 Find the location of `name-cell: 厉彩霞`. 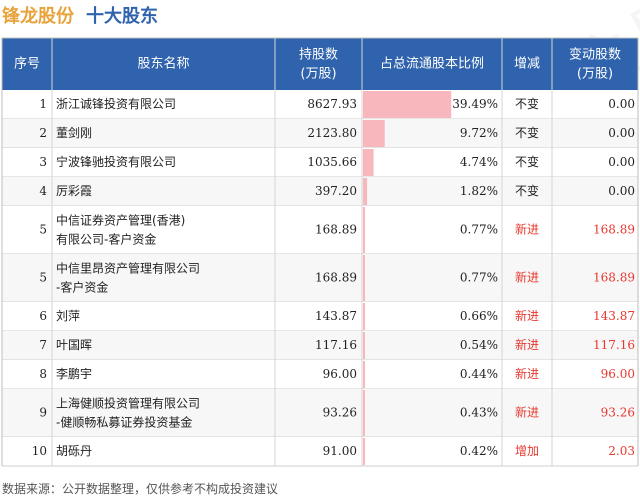

name-cell: 厉彩霞 is located at coordinates (74, 191).